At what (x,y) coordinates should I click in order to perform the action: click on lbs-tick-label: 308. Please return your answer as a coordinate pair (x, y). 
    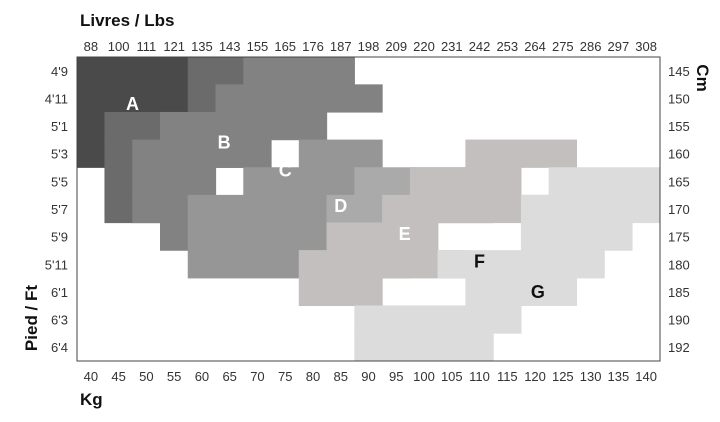
    Looking at the image, I should click on (646, 46).